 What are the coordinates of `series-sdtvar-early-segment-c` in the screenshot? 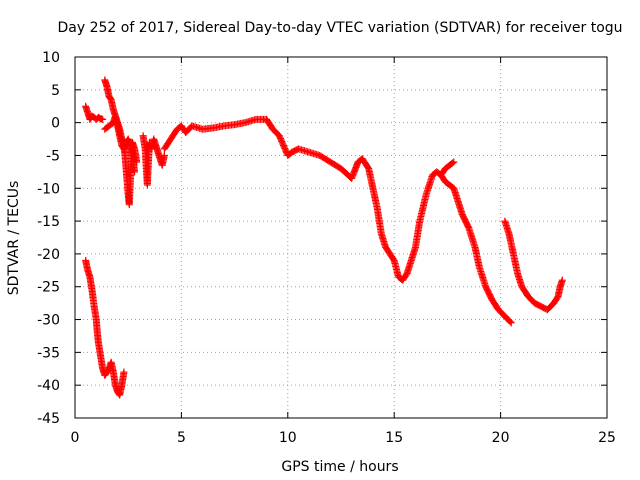 It's located at (120, 144).